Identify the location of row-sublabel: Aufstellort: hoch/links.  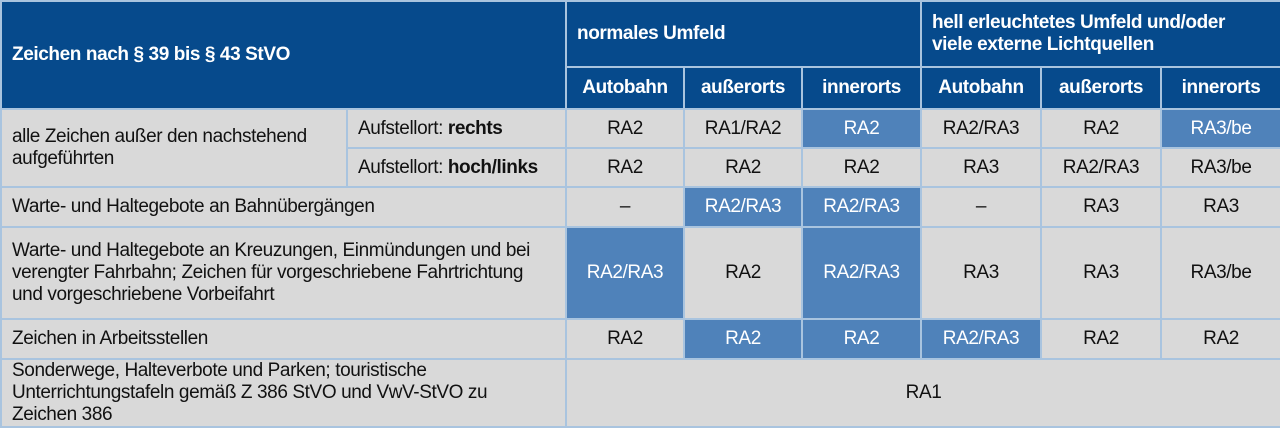
(456, 168).